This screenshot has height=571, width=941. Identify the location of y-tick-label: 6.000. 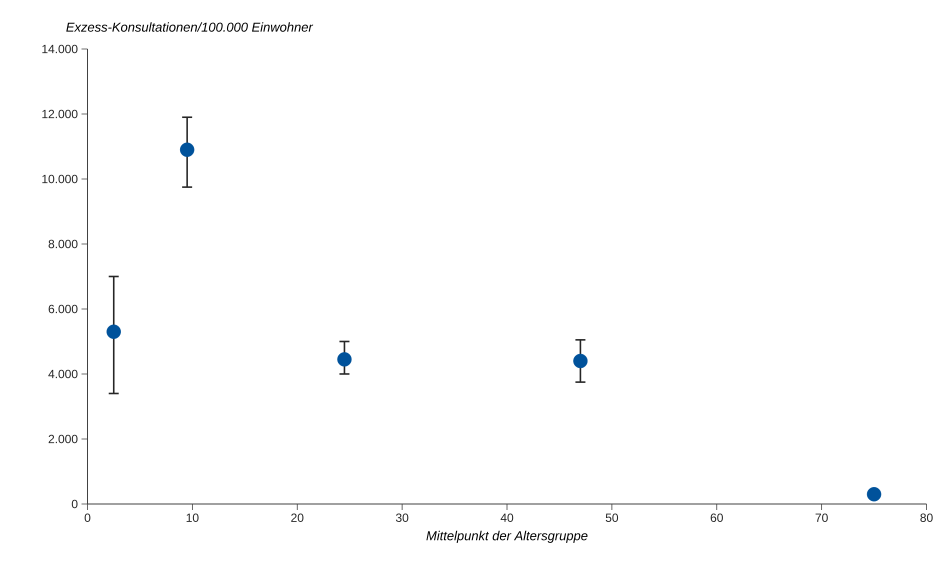
(63, 309).